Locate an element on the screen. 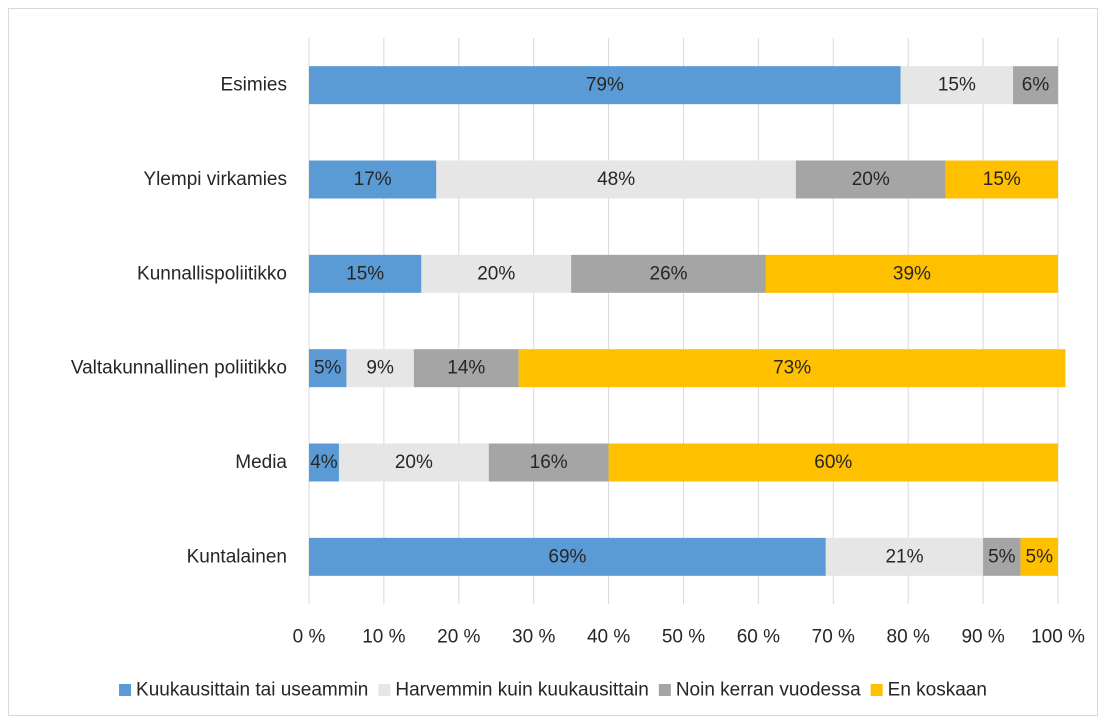 Image resolution: width=1106 pixels, height=724 pixels. x-tick-label: 30 % is located at coordinates (533, 637).